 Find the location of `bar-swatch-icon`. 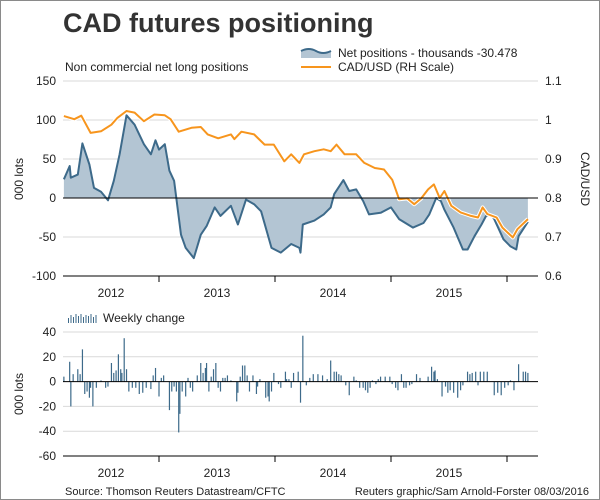

bar-swatch-icon is located at coordinates (82, 318).